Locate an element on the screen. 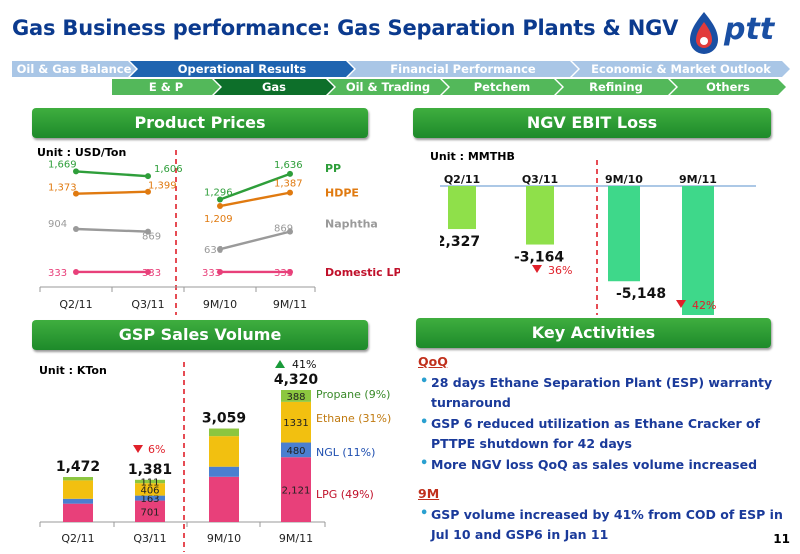  data-label: 1,373 is located at coordinates (62, 188).